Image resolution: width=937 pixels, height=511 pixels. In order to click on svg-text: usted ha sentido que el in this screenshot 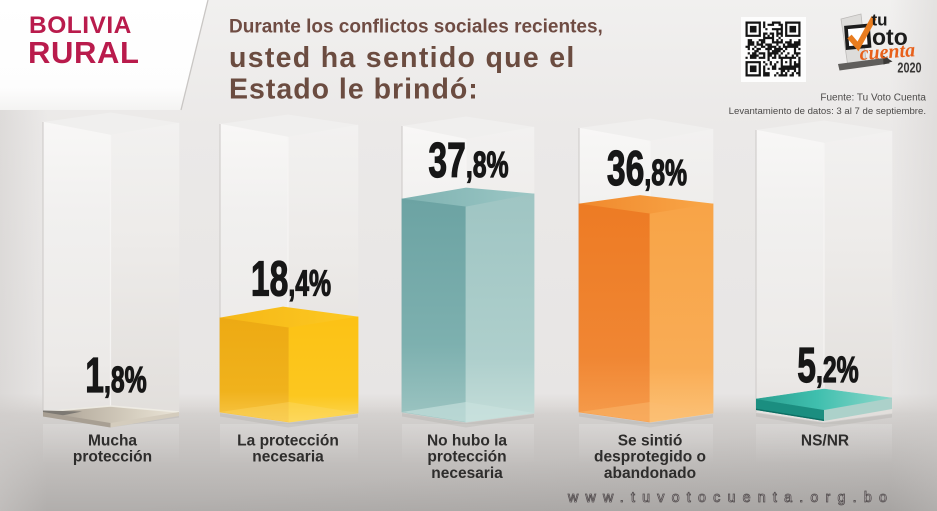, I will do `click(402, 58)`.